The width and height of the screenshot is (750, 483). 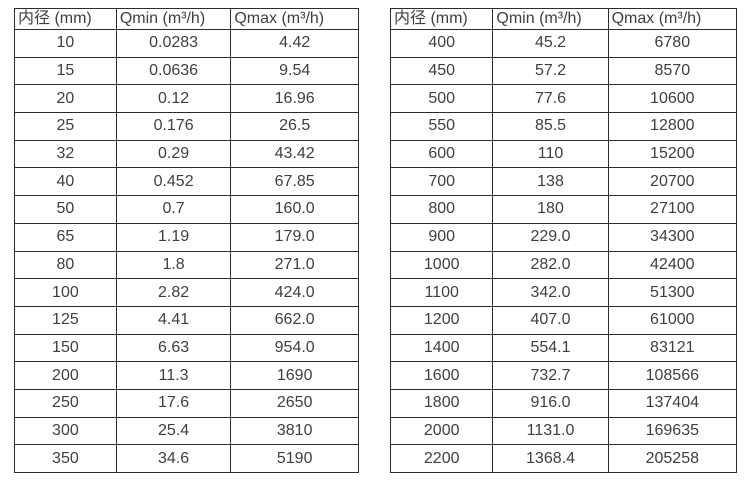 I want to click on cell-diameter: 25, so click(x=65, y=126).